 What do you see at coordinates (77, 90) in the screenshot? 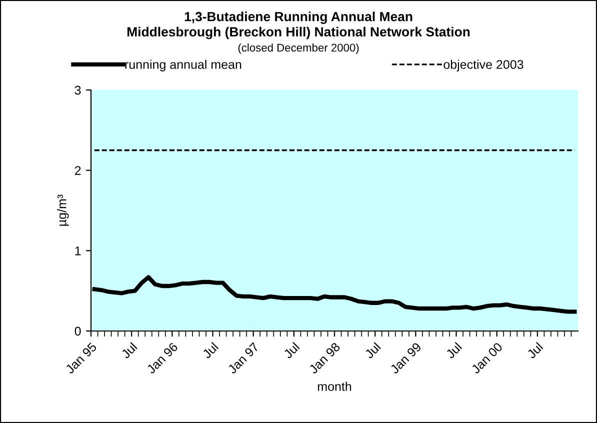
I see `y-tick-label: 3` at bounding box center [77, 90].